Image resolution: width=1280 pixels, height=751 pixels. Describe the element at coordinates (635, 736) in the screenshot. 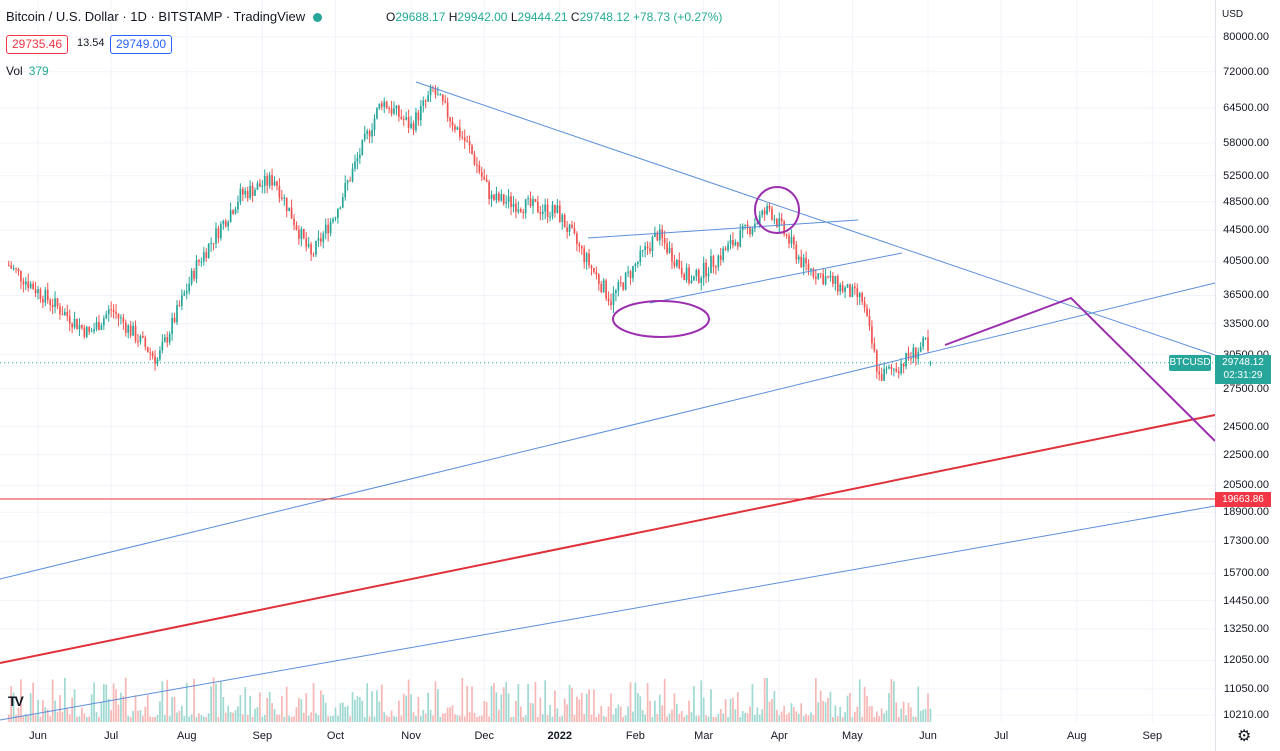

I see `time-tick-label: Feb` at that location.